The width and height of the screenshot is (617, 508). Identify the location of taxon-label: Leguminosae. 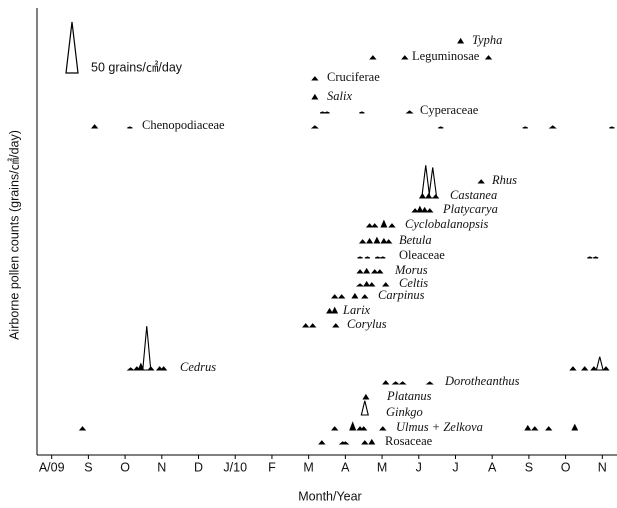
(446, 56).